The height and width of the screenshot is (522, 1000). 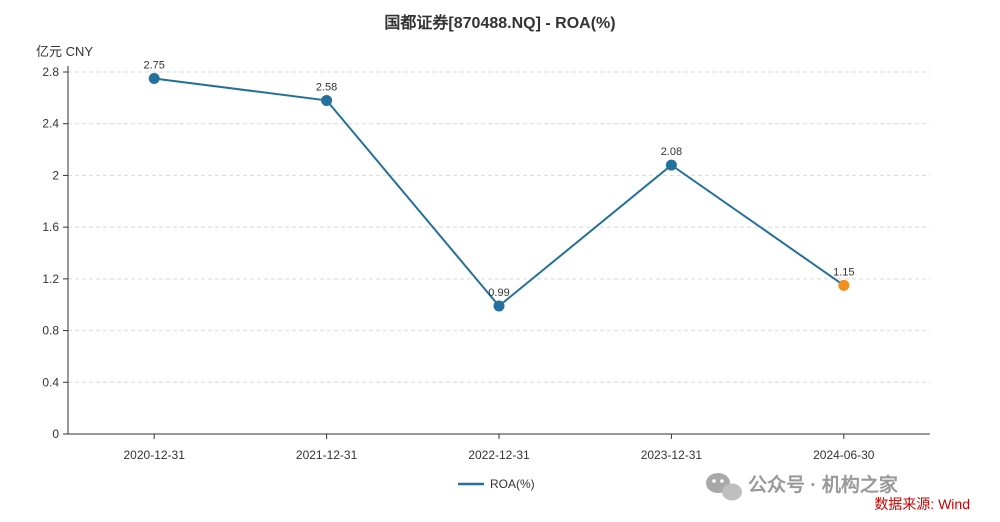 What do you see at coordinates (50, 72) in the screenshot?
I see `y-tick-label: 2.8` at bounding box center [50, 72].